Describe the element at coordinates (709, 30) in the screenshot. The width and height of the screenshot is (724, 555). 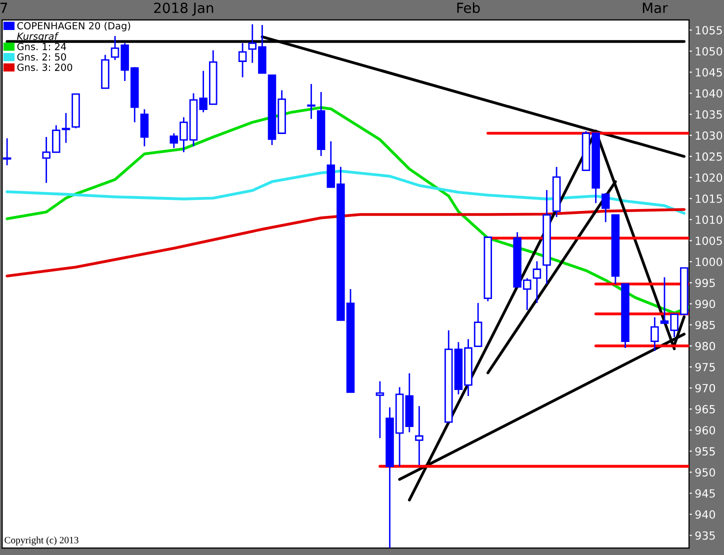
I see `y-tick-label: 1055` at that location.